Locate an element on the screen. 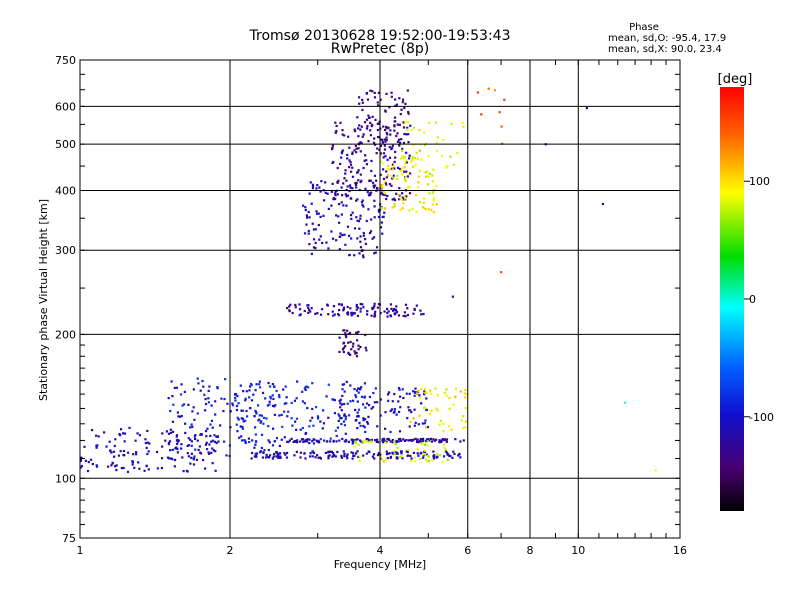 The height and width of the screenshot is (600, 800). x-tick-label: 16 is located at coordinates (680, 550).